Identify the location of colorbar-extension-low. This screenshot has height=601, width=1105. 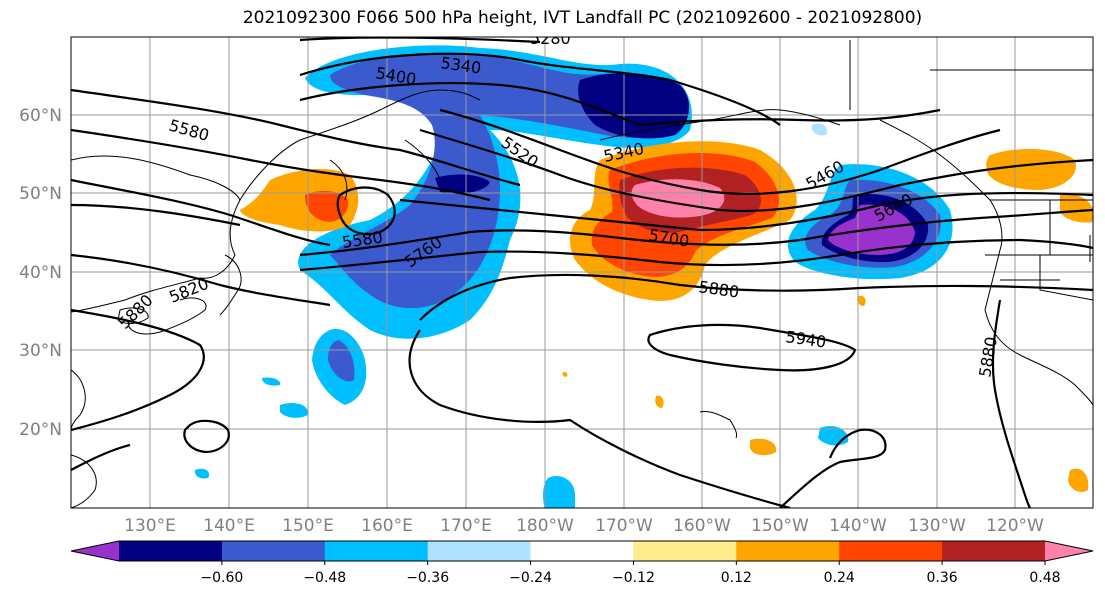
(95, 551).